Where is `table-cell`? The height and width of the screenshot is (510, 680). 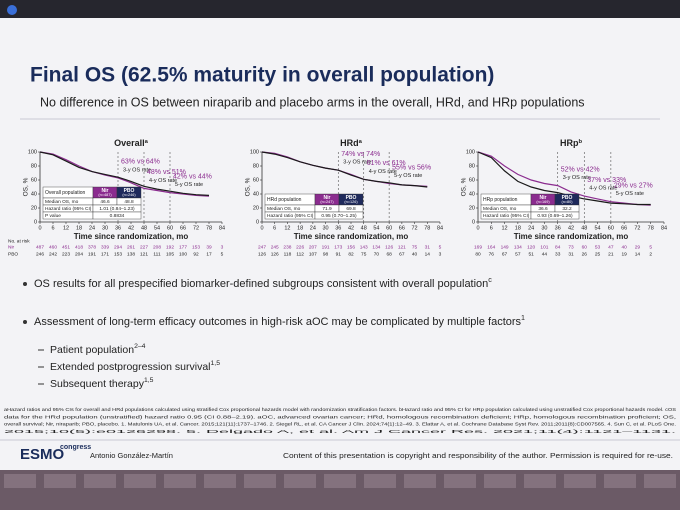 table-cell is located at coordinates (339, 215).